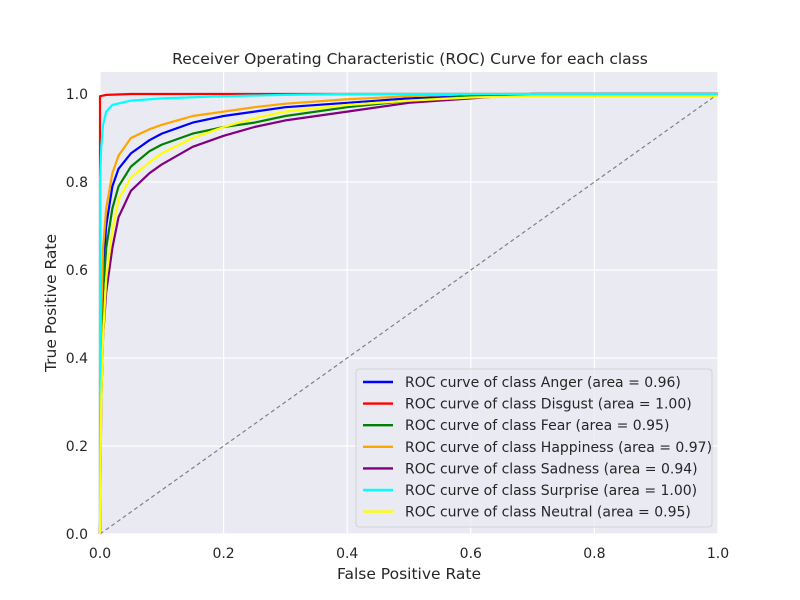 This screenshot has height=600, width=800. I want to click on y-tick-labels: 0.0 0.2 0.4 0.6 0.8 1.0, so click(77, 315).